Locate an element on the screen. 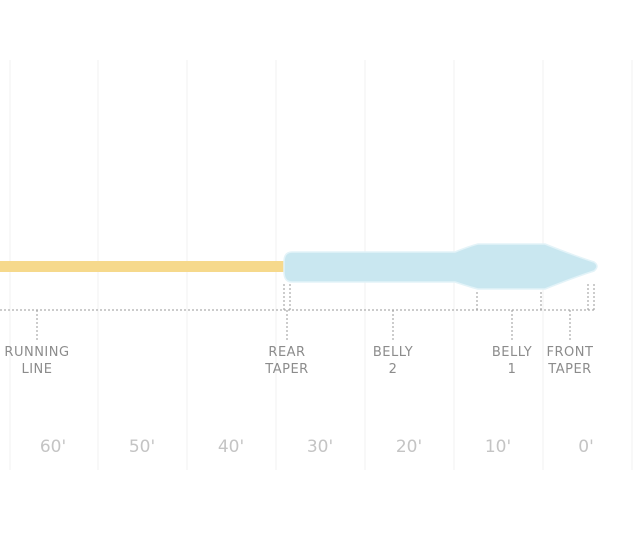 The height and width of the screenshot is (533, 640). distance-label: 30' is located at coordinates (320, 447).